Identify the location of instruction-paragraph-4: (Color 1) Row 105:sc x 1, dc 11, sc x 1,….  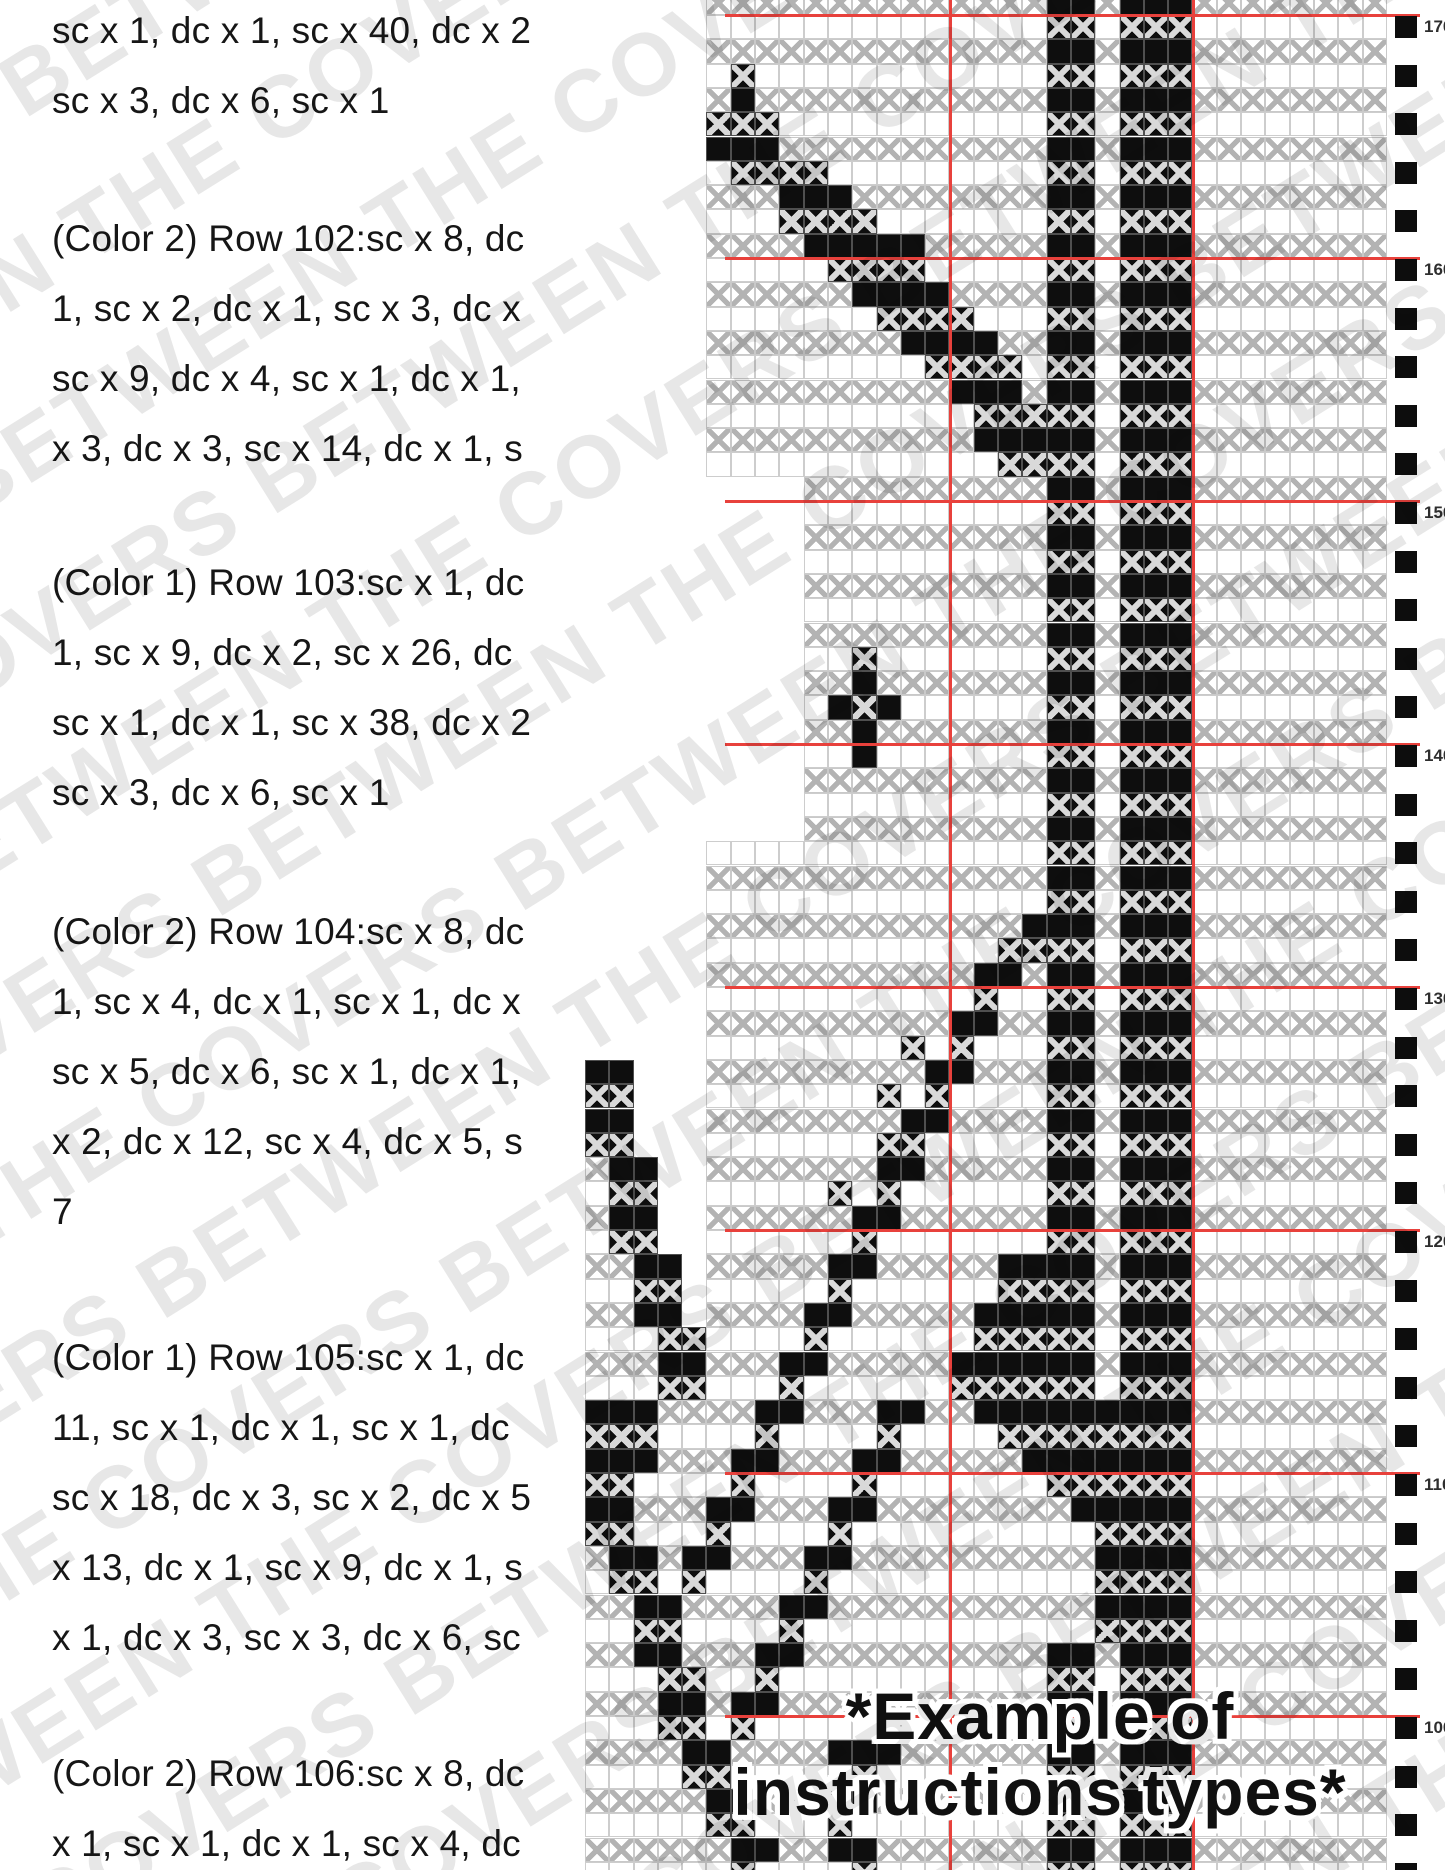
(292, 1497).